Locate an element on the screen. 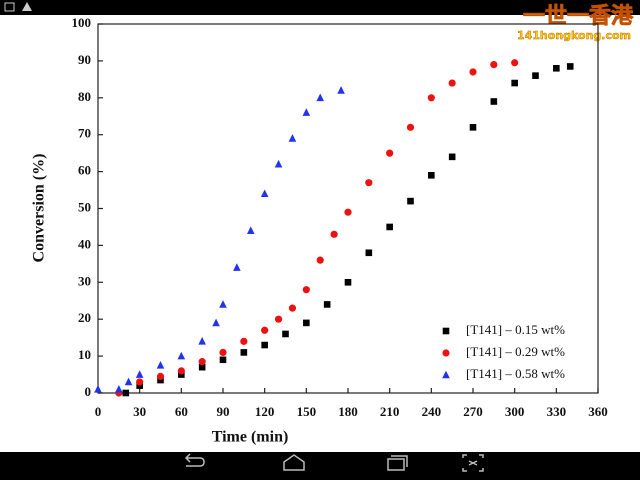 Image resolution: width=640 pixels, height=480 pixels. screenshot-button is located at coordinates (473, 463).